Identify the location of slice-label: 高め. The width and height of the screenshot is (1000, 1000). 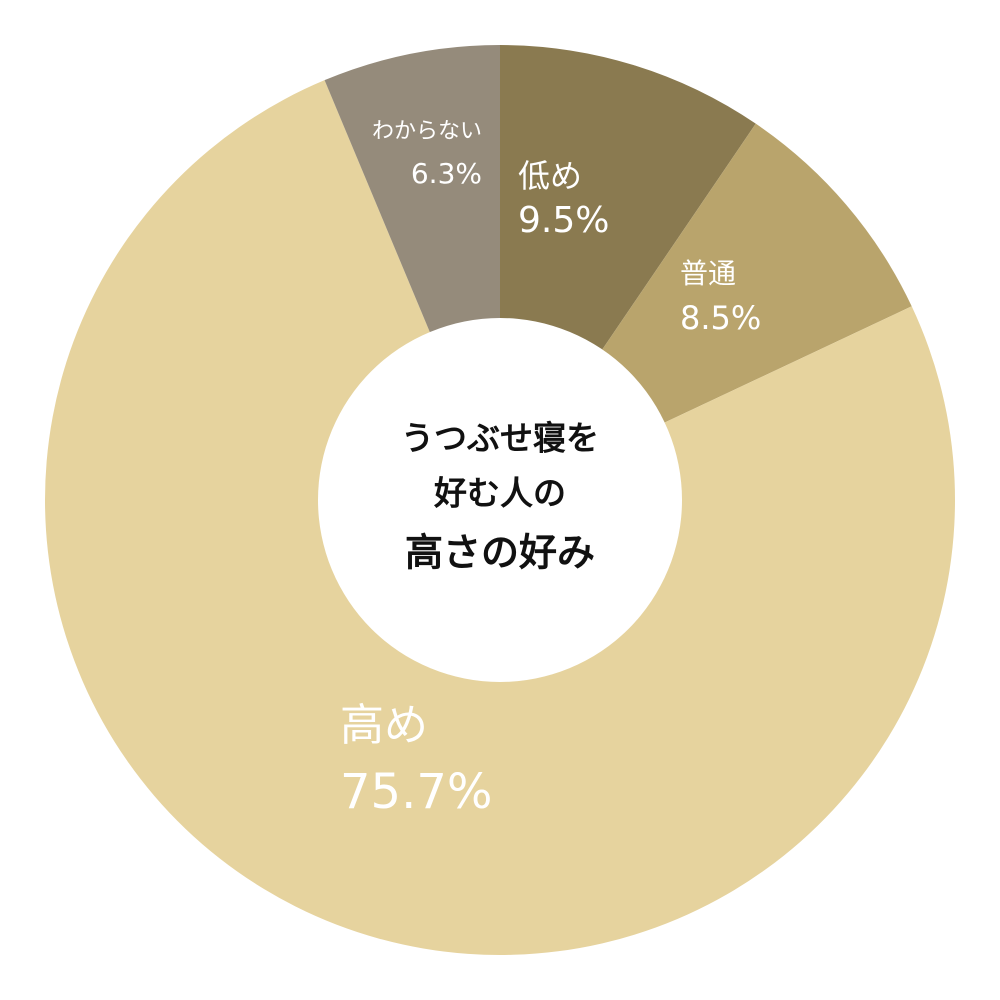
(384, 725).